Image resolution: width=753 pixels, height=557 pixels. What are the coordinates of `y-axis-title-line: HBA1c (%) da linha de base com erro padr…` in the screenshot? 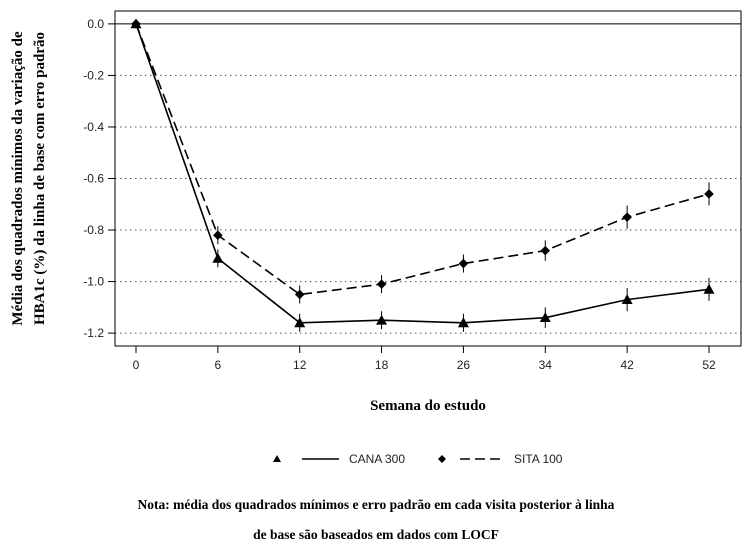 It's located at (40, 178).